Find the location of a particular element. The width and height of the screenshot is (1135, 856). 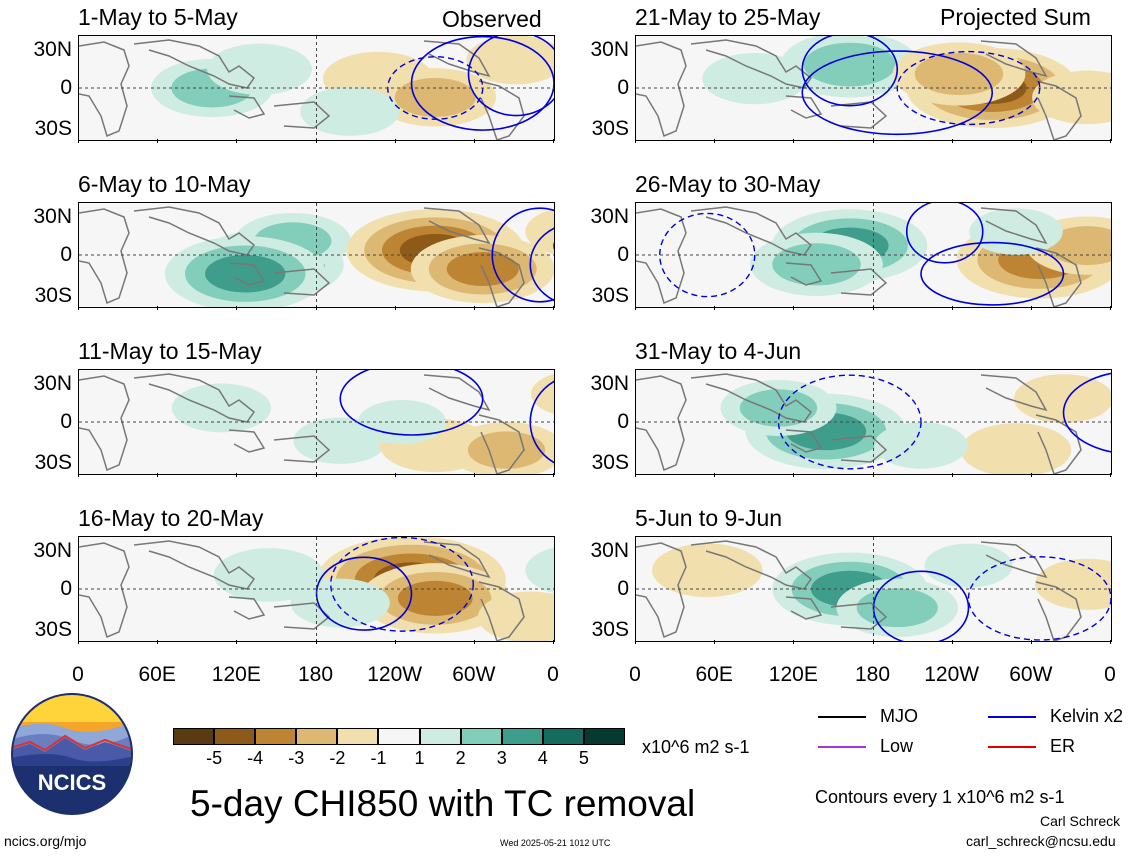

observed-label: Observed is located at coordinates (492, 19).